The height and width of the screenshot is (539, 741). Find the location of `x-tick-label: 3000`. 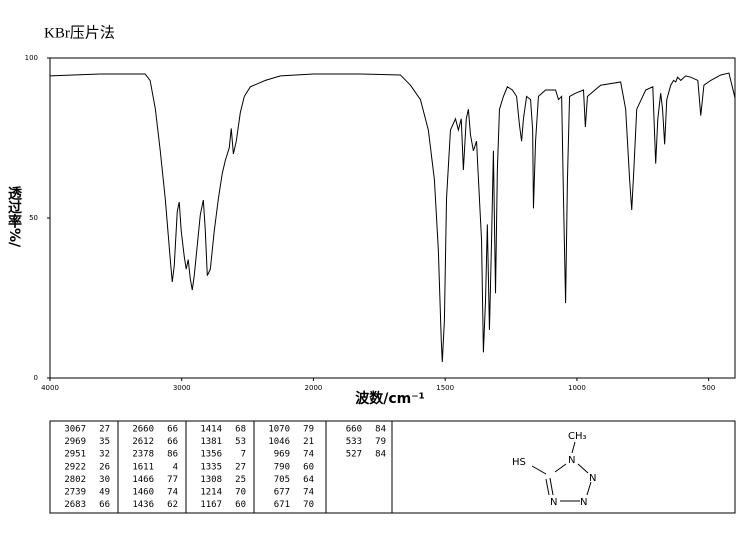

x-tick-label: 3000 is located at coordinates (182, 388).